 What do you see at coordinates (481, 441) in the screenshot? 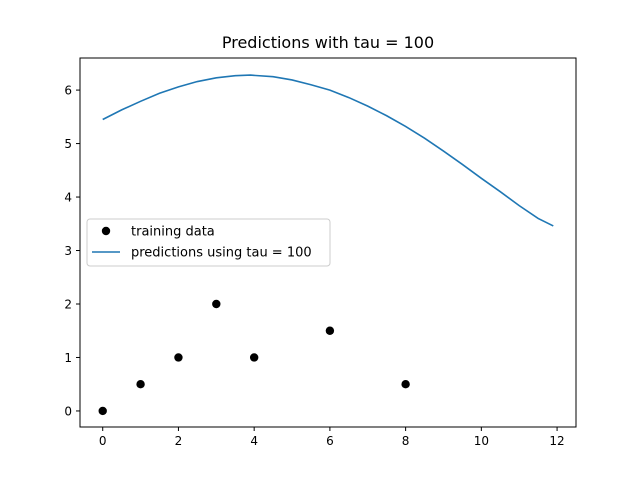
I see `x-tick-label: 10` at bounding box center [481, 441].